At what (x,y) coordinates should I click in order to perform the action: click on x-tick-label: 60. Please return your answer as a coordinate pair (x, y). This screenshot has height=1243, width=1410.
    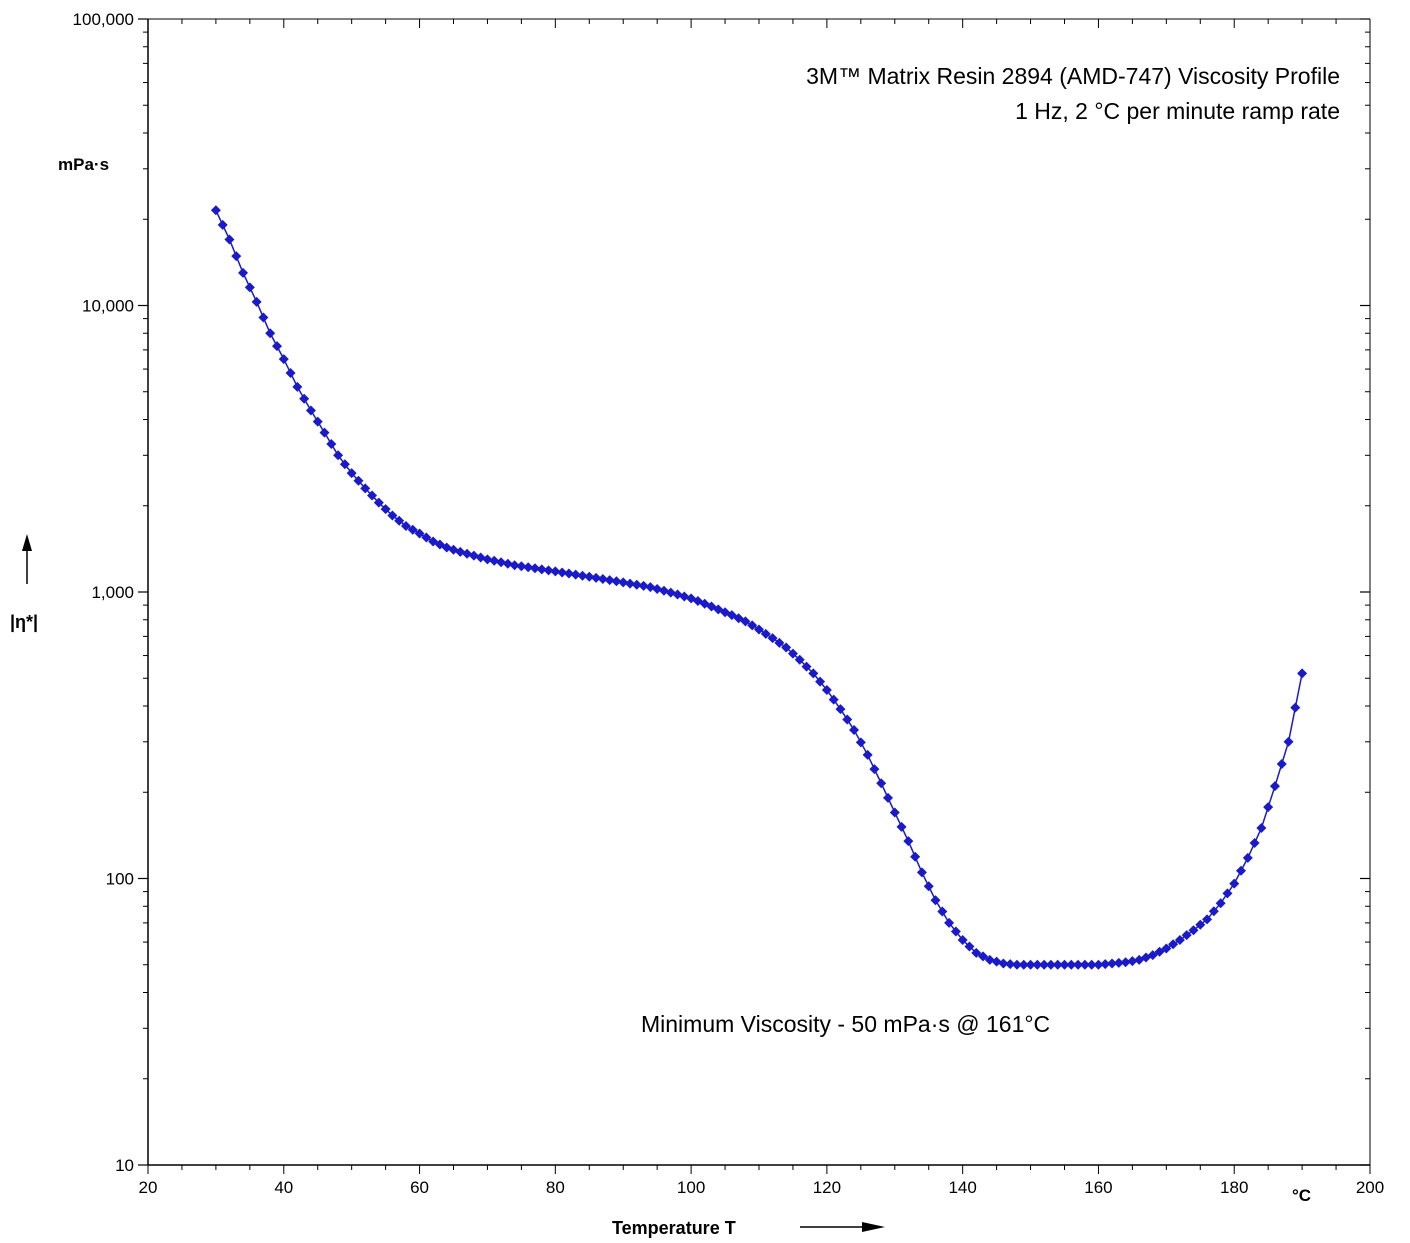
    Looking at the image, I should click on (419, 1187).